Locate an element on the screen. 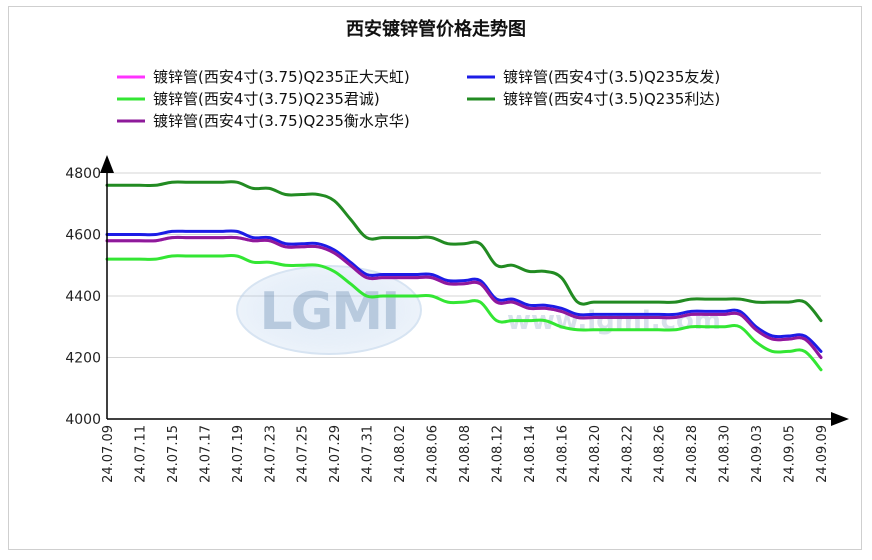  x-tick-label: 24.09.05 is located at coordinates (790, 454).